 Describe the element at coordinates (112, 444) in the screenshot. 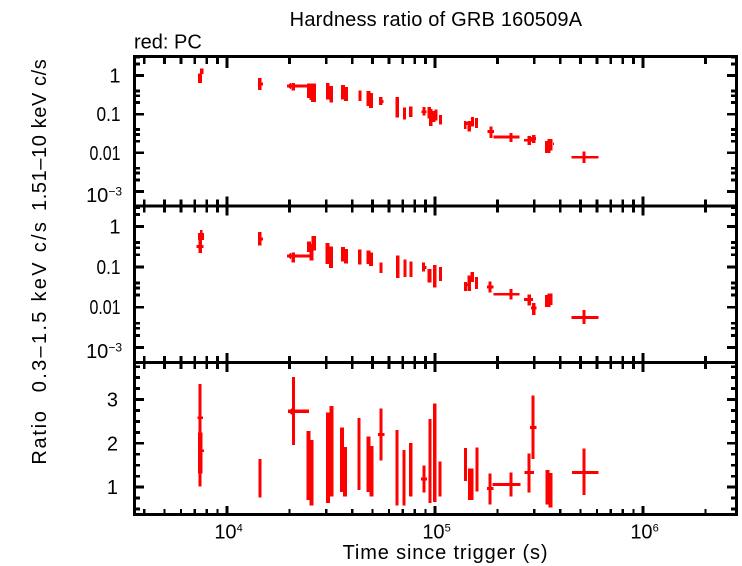

I see `svg-text: 2` at that location.